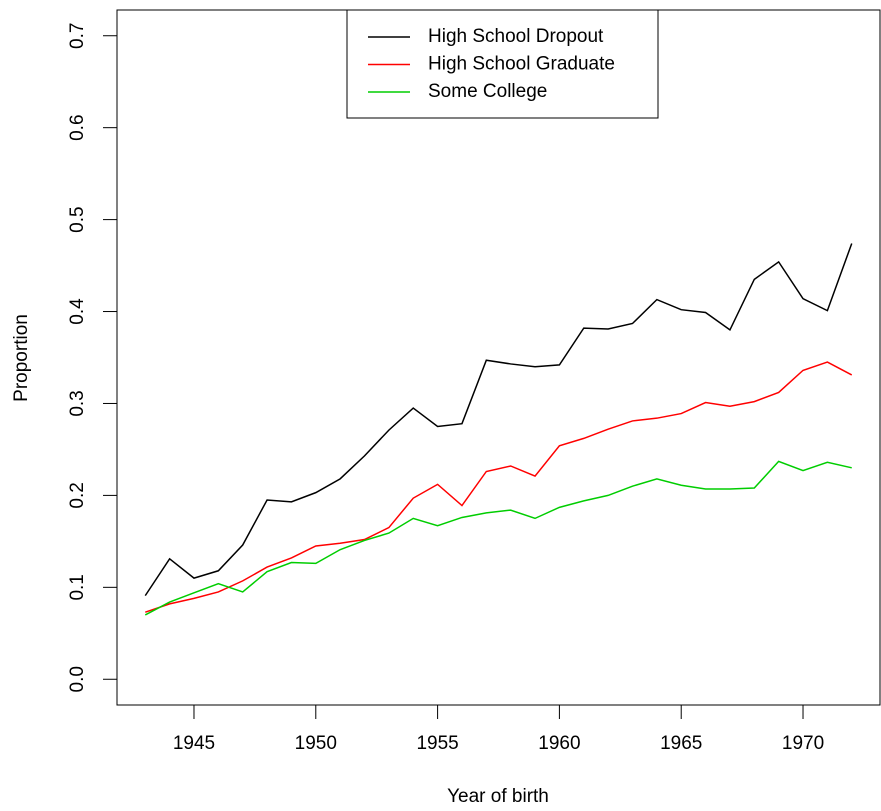  Describe the element at coordinates (77, 219) in the screenshot. I see `y-tick-label: 0.5` at that location.